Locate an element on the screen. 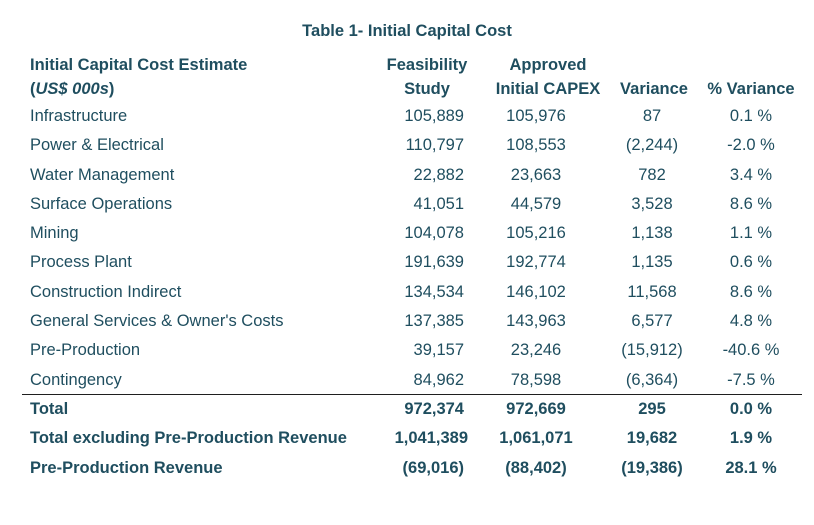 This screenshot has width=814, height=525. row-variance: 1,138 is located at coordinates (652, 233).